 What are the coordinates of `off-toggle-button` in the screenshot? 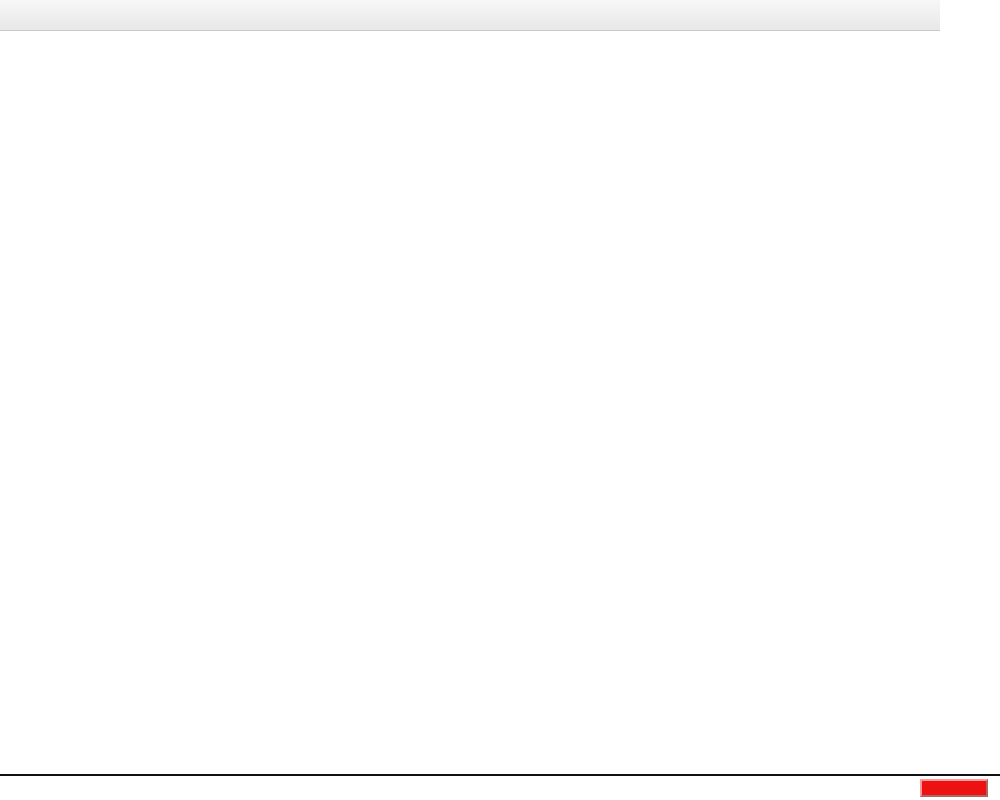 It's located at (954, 788).